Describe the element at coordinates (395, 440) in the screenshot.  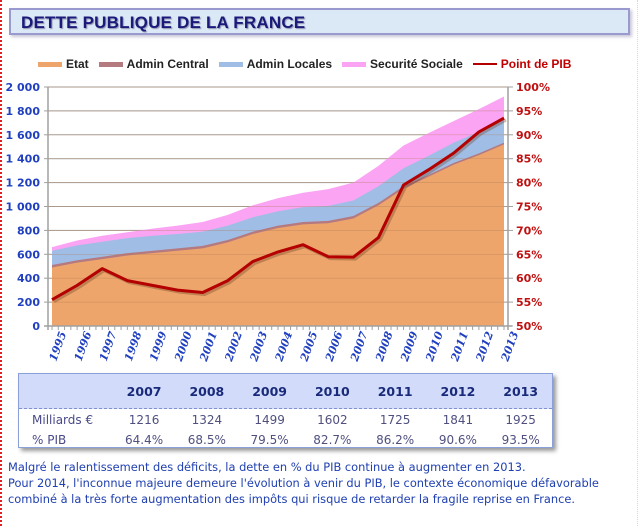
I see `table-cell: 86.2%` at that location.